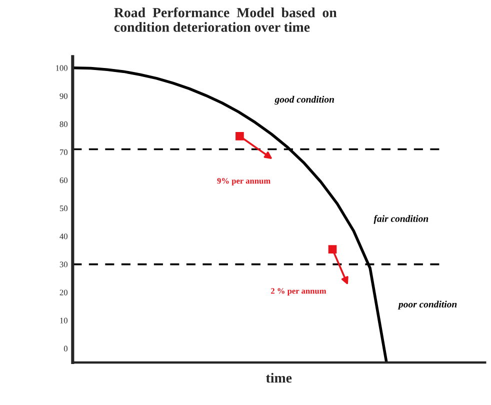  I want to click on y-tick-label: 0, so click(66, 349).